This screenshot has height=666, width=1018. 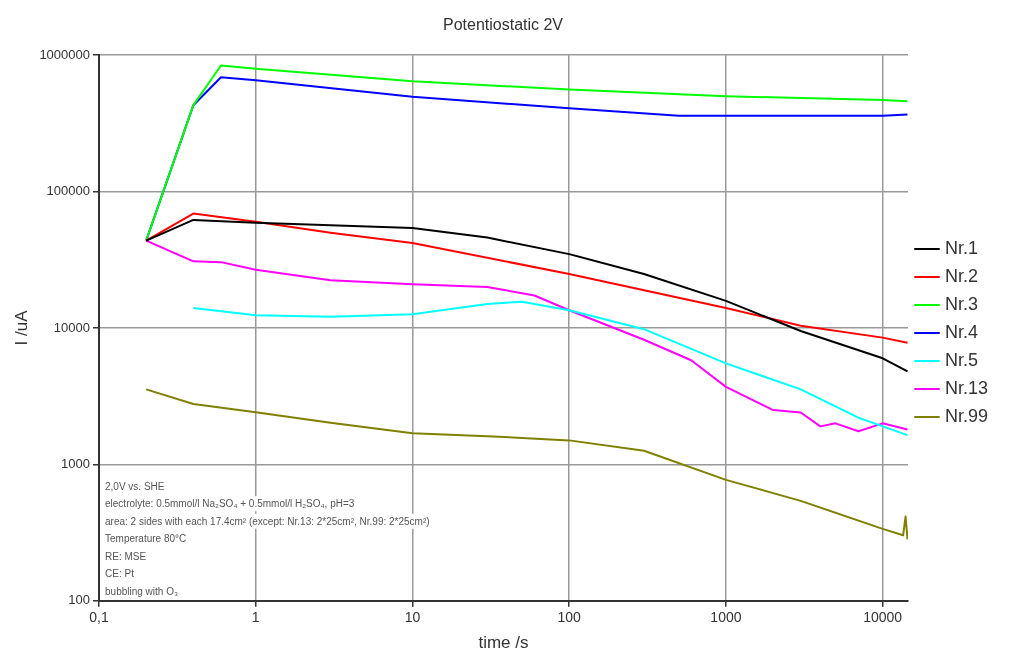 What do you see at coordinates (961, 303) in the screenshot?
I see `legend-label: Nr.3` at bounding box center [961, 303].